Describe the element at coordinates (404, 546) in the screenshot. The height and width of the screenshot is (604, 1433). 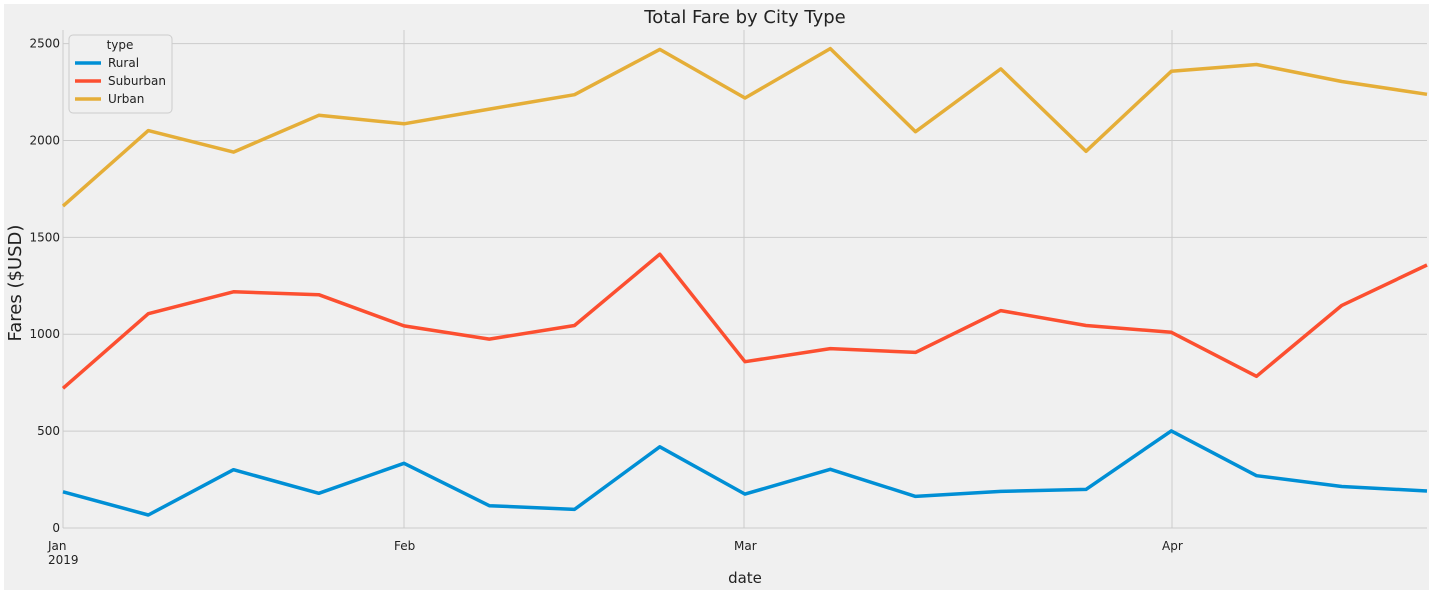
I see `x-tick-label: Feb` at that location.